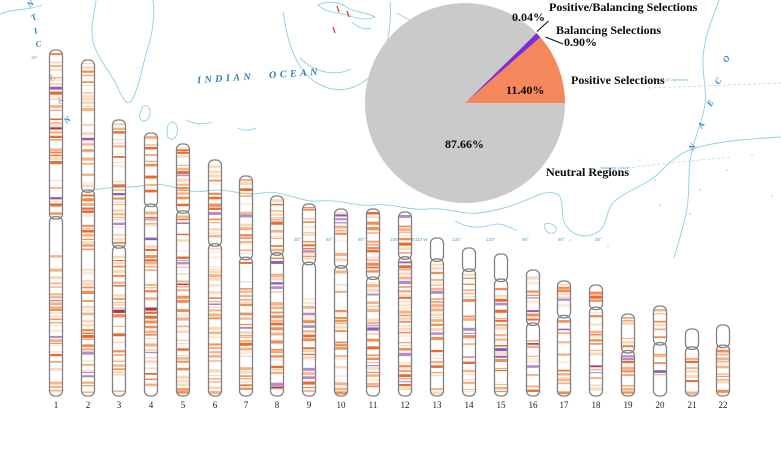 The width and height of the screenshot is (781, 470). I want to click on chromosome-11-label: 11, so click(373, 405).